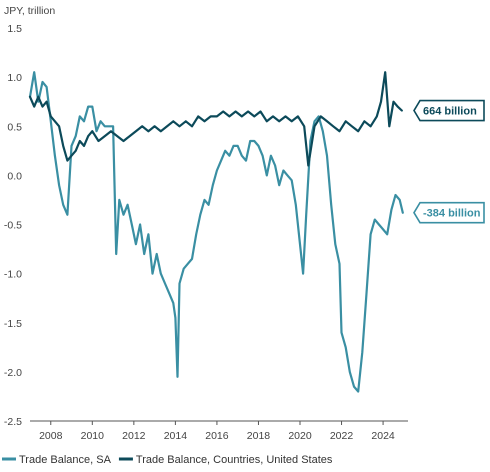  What do you see at coordinates (65, 460) in the screenshot?
I see `legend-label: Trade Balance, SA` at bounding box center [65, 460].